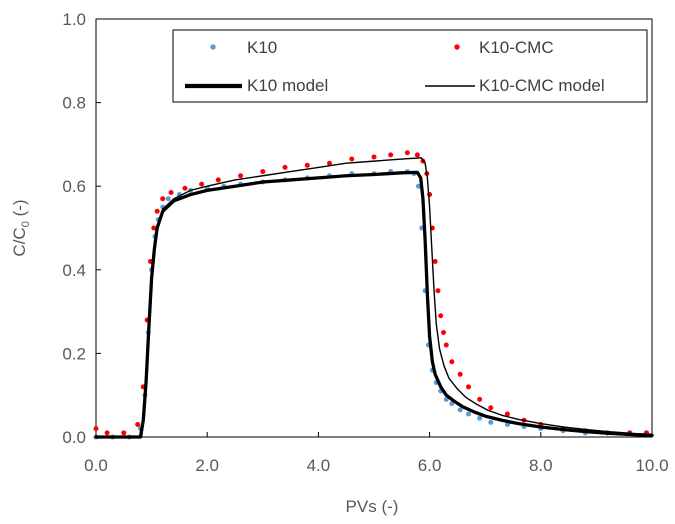 The image size is (675, 524). I want to click on x-tick-label: 10.0, so click(651, 465).